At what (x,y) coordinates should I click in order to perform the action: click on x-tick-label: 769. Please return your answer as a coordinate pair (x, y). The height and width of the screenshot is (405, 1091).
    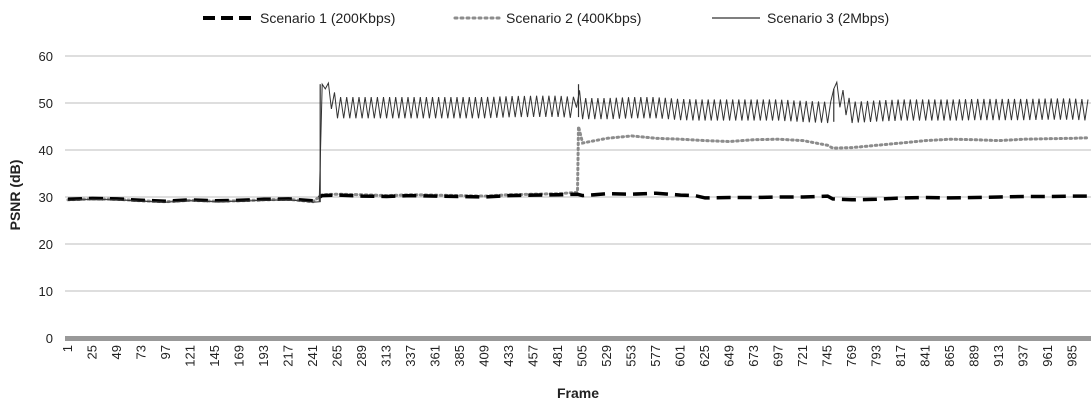
    Looking at the image, I should click on (851, 356).